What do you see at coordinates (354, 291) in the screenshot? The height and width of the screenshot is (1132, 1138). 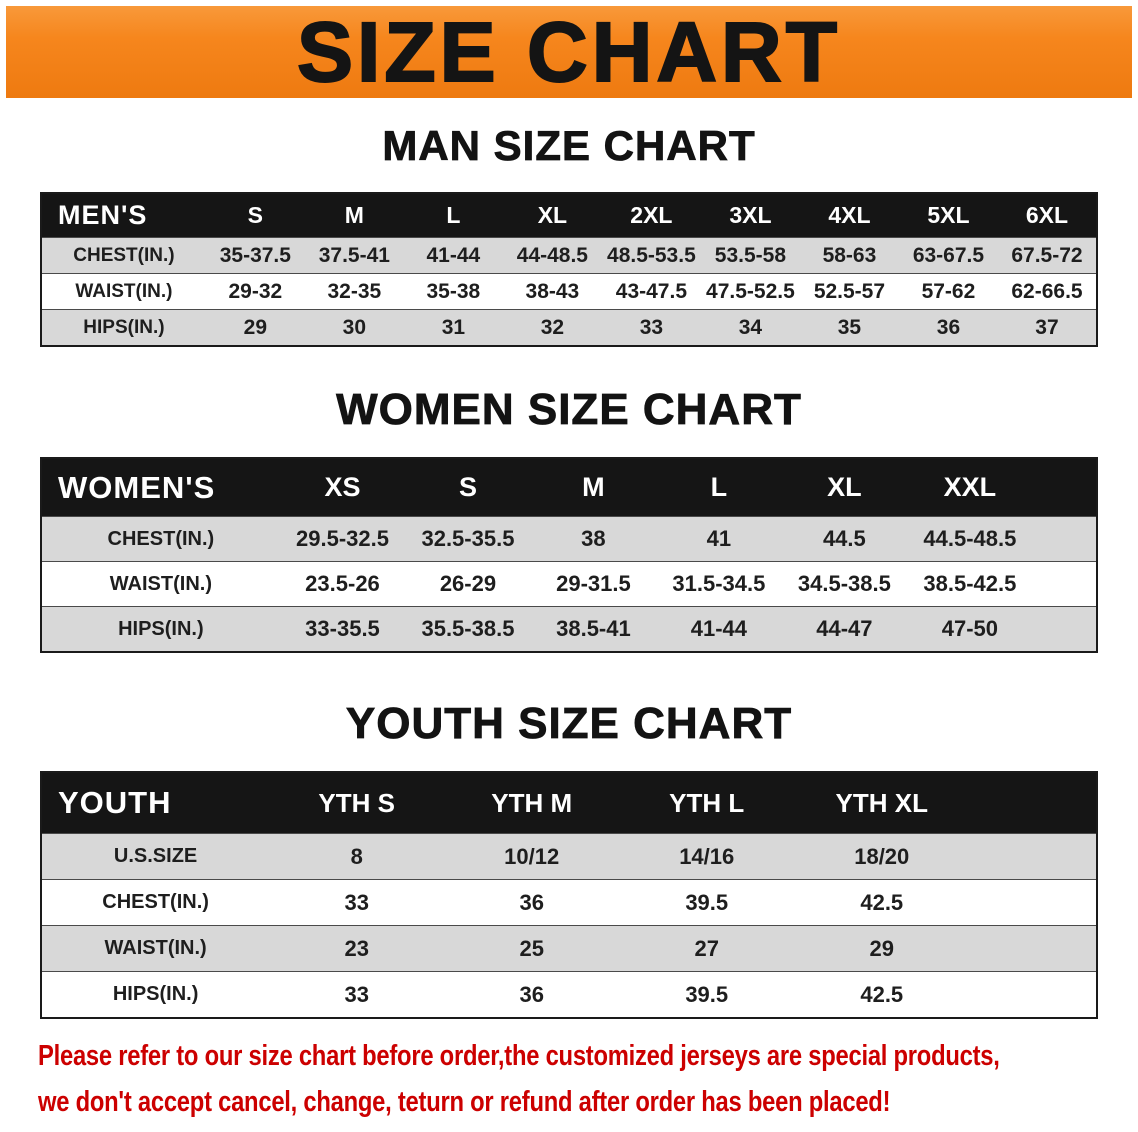 I see `size-value-cell: 32-35` at bounding box center [354, 291].